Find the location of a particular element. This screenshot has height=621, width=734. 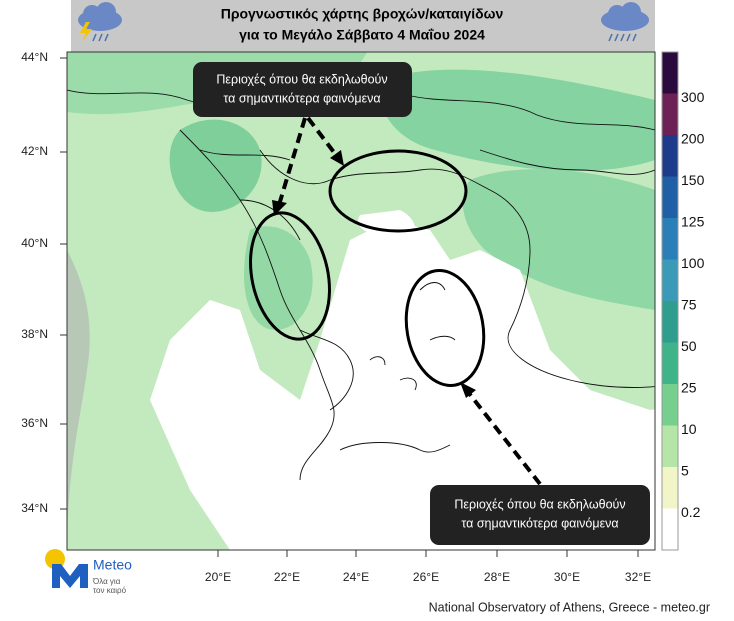

colorbar-label: 100 is located at coordinates (693, 263).